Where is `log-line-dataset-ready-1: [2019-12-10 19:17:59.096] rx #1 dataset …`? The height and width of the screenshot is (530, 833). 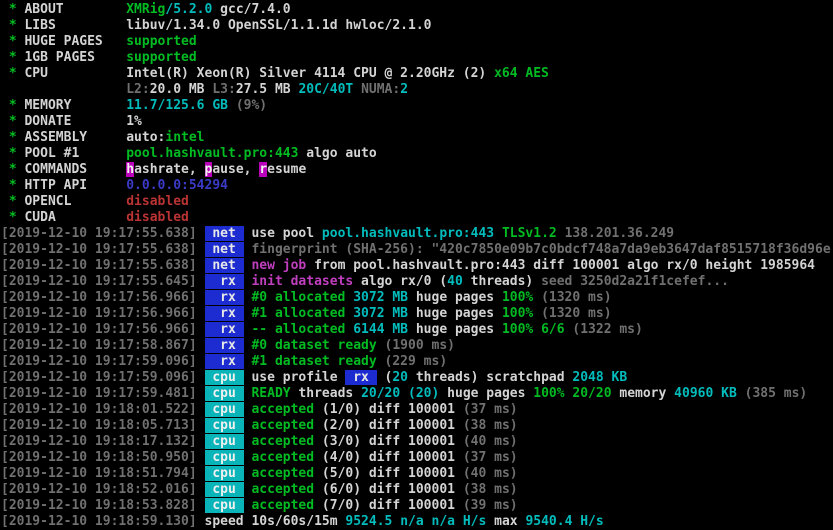 log-line-dataset-ready-1: [2019-12-10 19:17:59.096] rx #1 dataset … is located at coordinates (224, 361).